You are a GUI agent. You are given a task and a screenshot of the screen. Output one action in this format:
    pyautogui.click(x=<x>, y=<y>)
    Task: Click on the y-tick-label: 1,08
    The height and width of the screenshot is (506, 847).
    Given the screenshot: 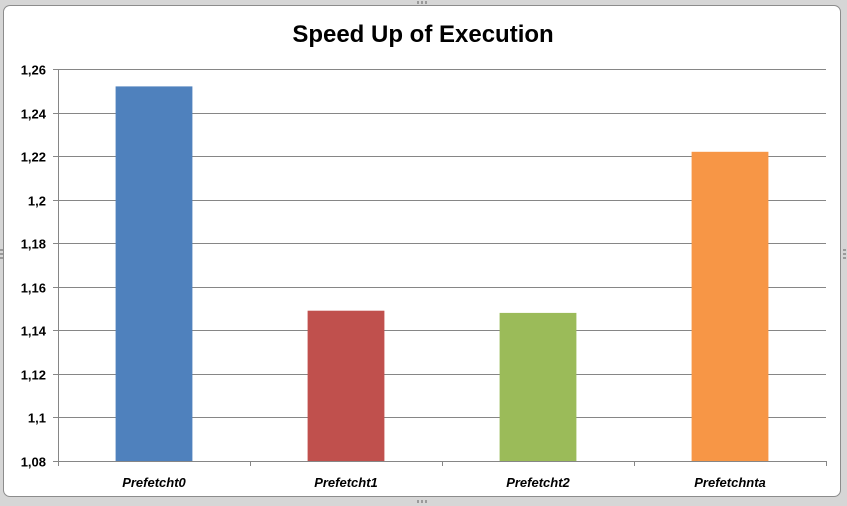 What is the action you would take?
    pyautogui.click(x=33, y=462)
    